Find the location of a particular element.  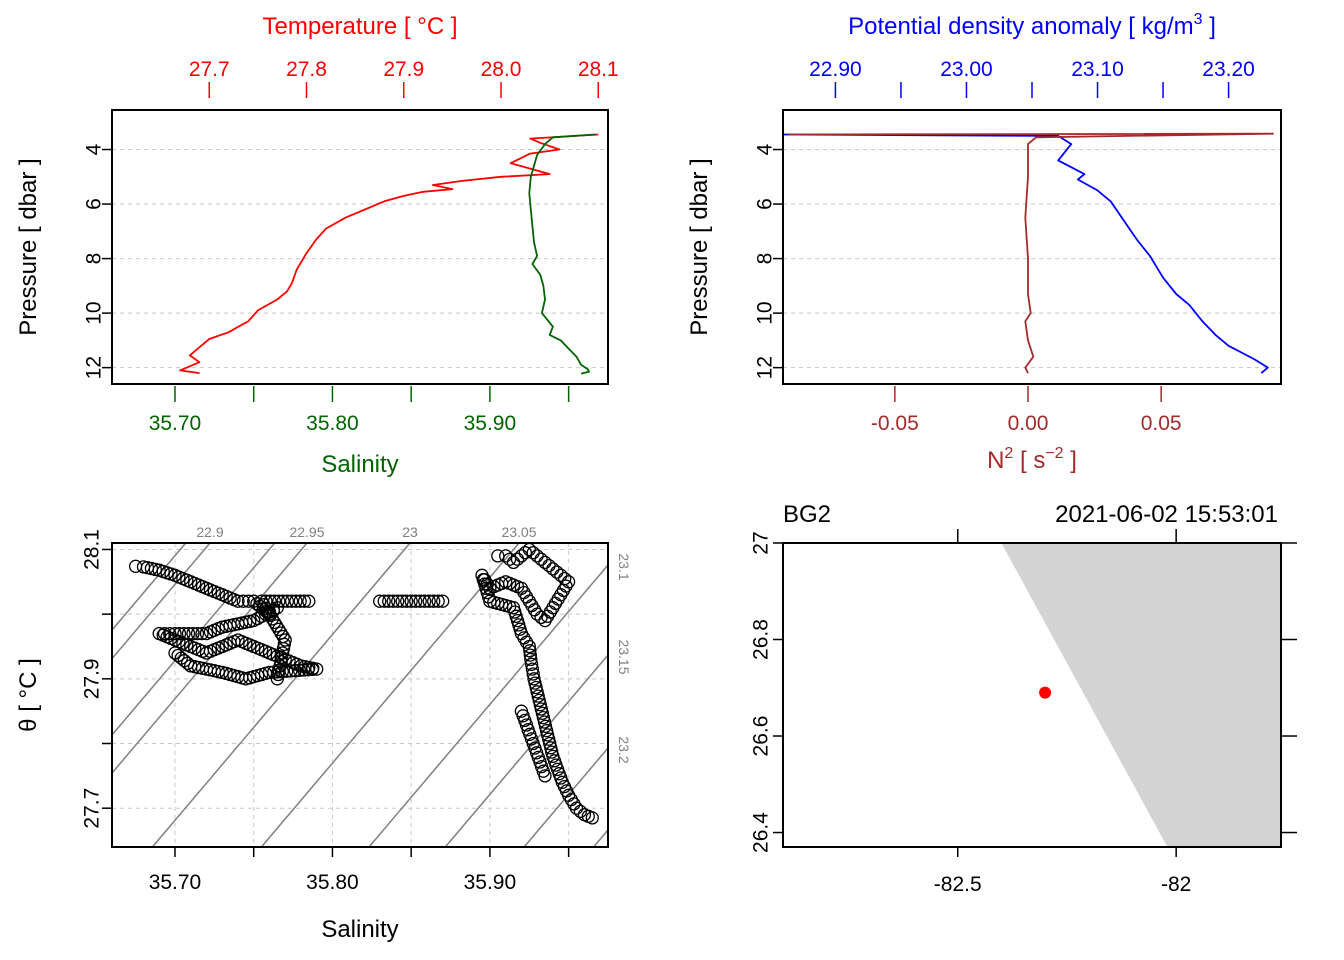

p3-isopycnal-label-right-0: 23.1 is located at coordinates (624, 566).